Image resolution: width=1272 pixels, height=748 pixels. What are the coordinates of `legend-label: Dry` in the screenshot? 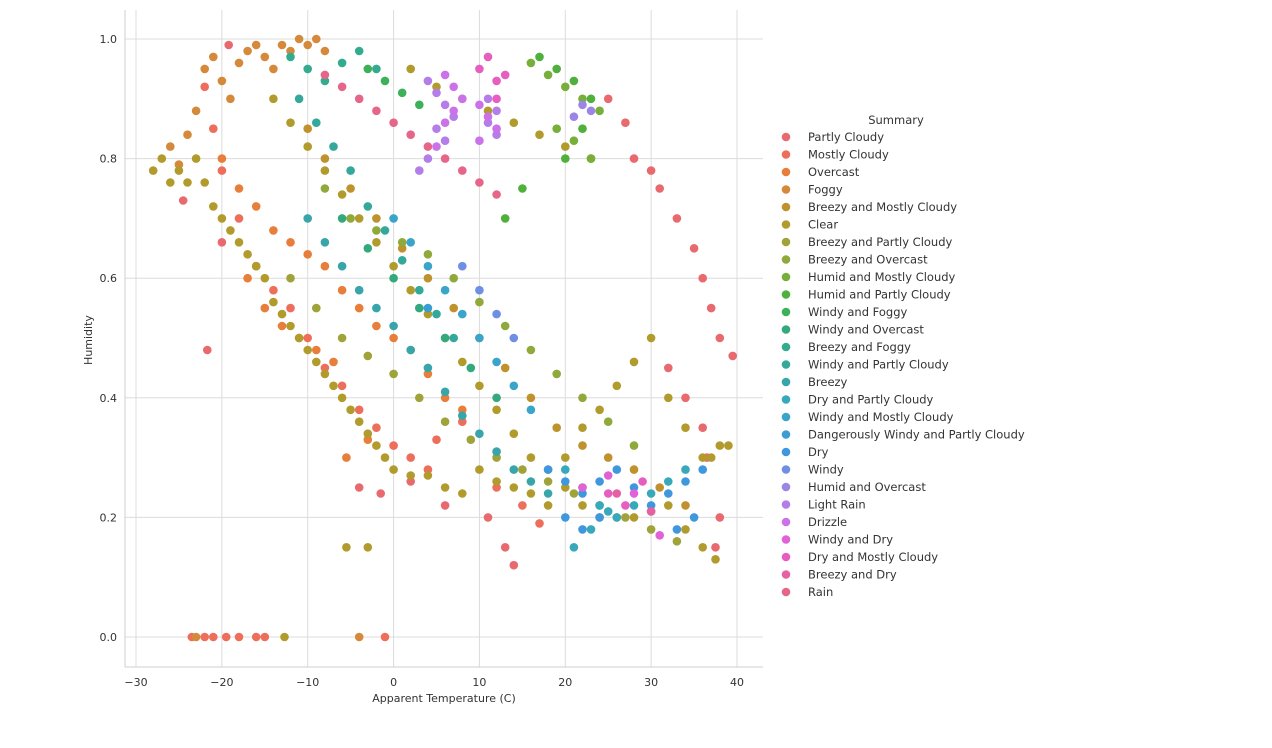 It's located at (818, 452).